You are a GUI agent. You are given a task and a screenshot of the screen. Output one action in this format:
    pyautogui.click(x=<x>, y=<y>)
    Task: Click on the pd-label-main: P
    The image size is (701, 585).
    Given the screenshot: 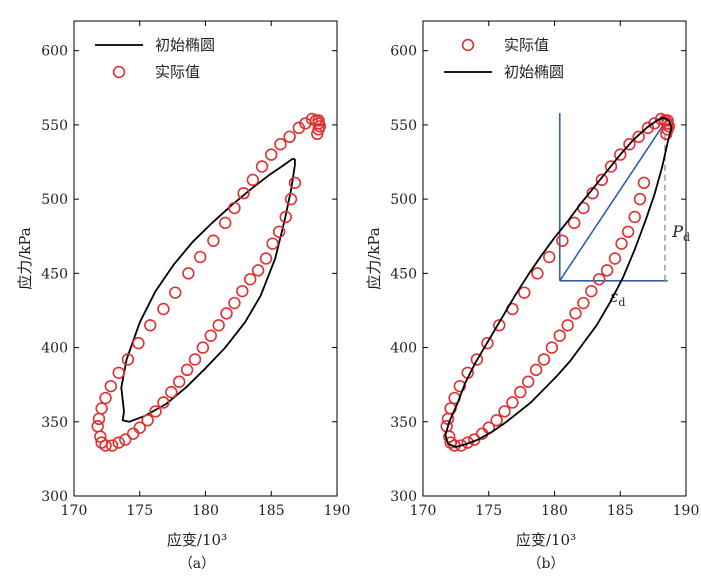 What is the action you would take?
    pyautogui.click(x=677, y=231)
    